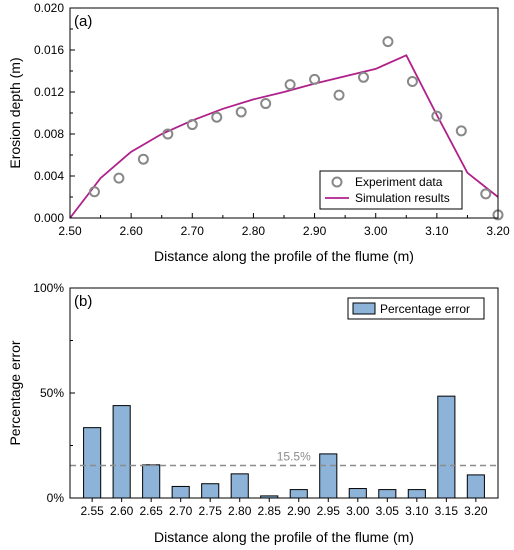 This screenshot has height=550, width=514. I want to click on panel-b-x-tick-label: 2.80, so click(240, 511).